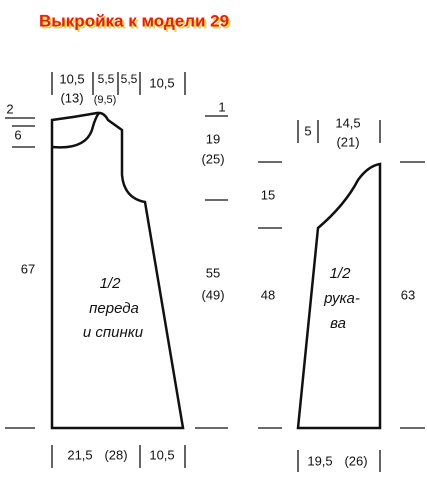 The width and height of the screenshot is (427, 480). What do you see at coordinates (115, 454) in the screenshot?
I see `dim: (28)` at bounding box center [115, 454].